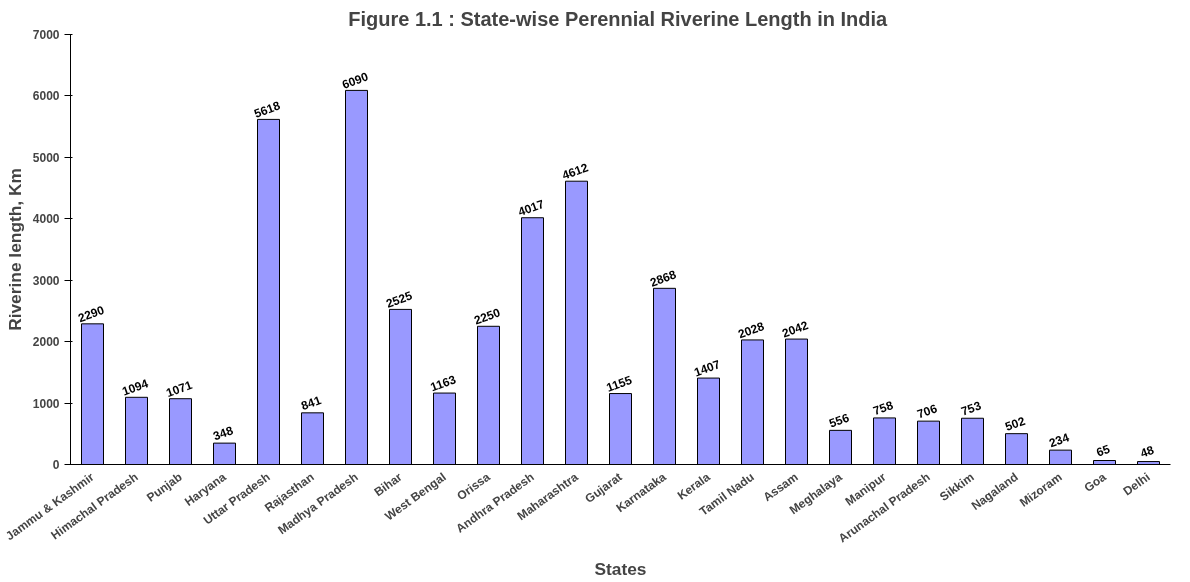  I want to click on data-label: 2525, so click(399, 299).